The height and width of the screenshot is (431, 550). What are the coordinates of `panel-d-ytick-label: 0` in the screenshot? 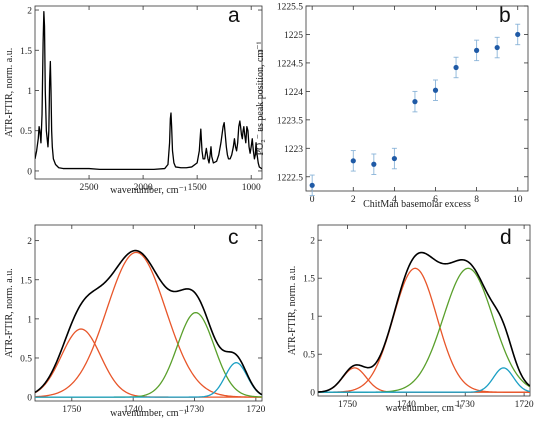 It's located at (312, 394).